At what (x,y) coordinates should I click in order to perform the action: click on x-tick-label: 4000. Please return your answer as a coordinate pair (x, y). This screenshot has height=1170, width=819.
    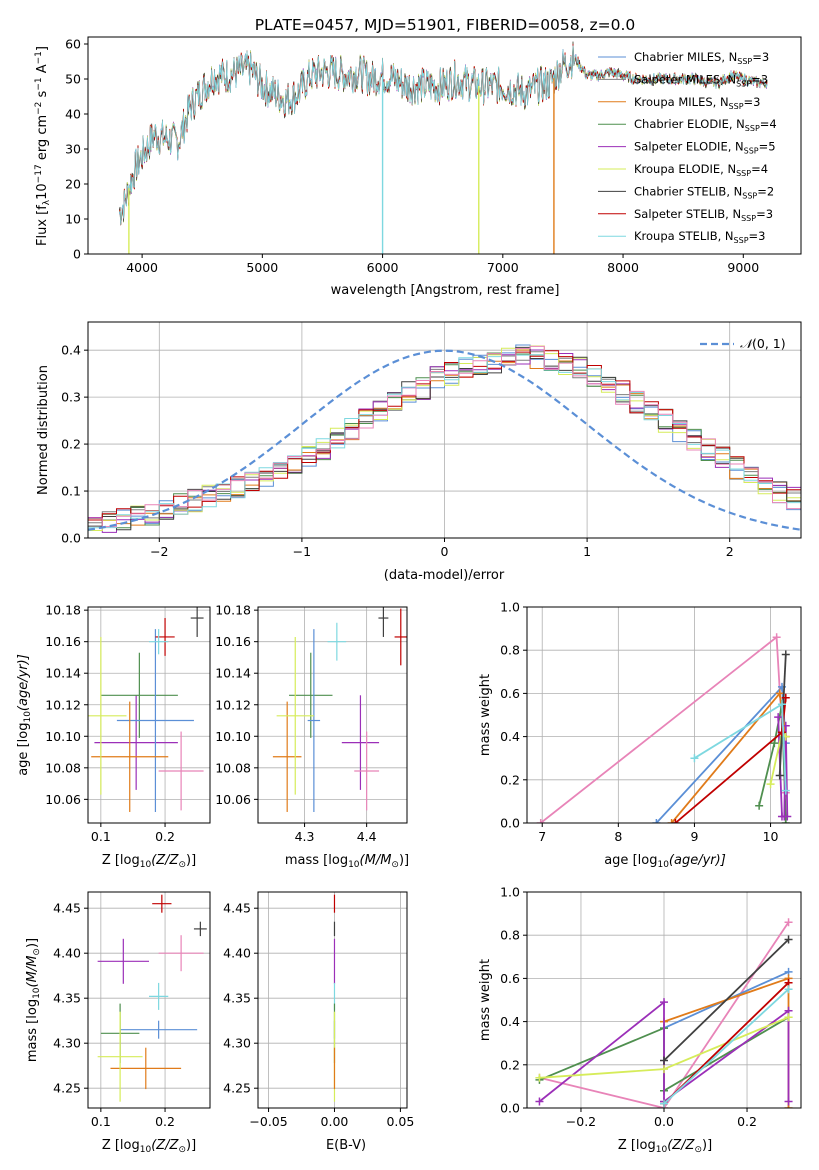
    Looking at the image, I should click on (142, 267).